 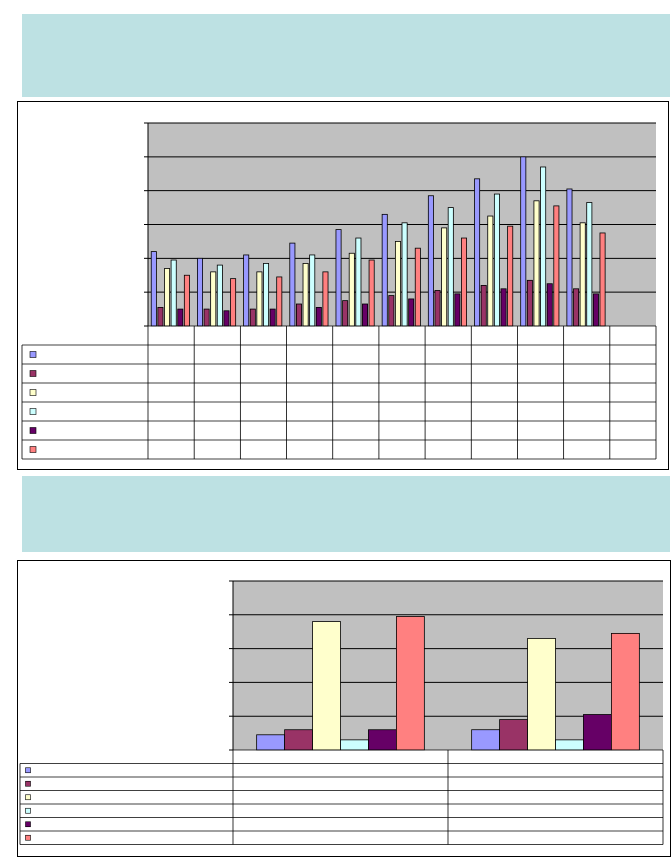 I want to click on header-banner-middle, so click(x=346, y=514).